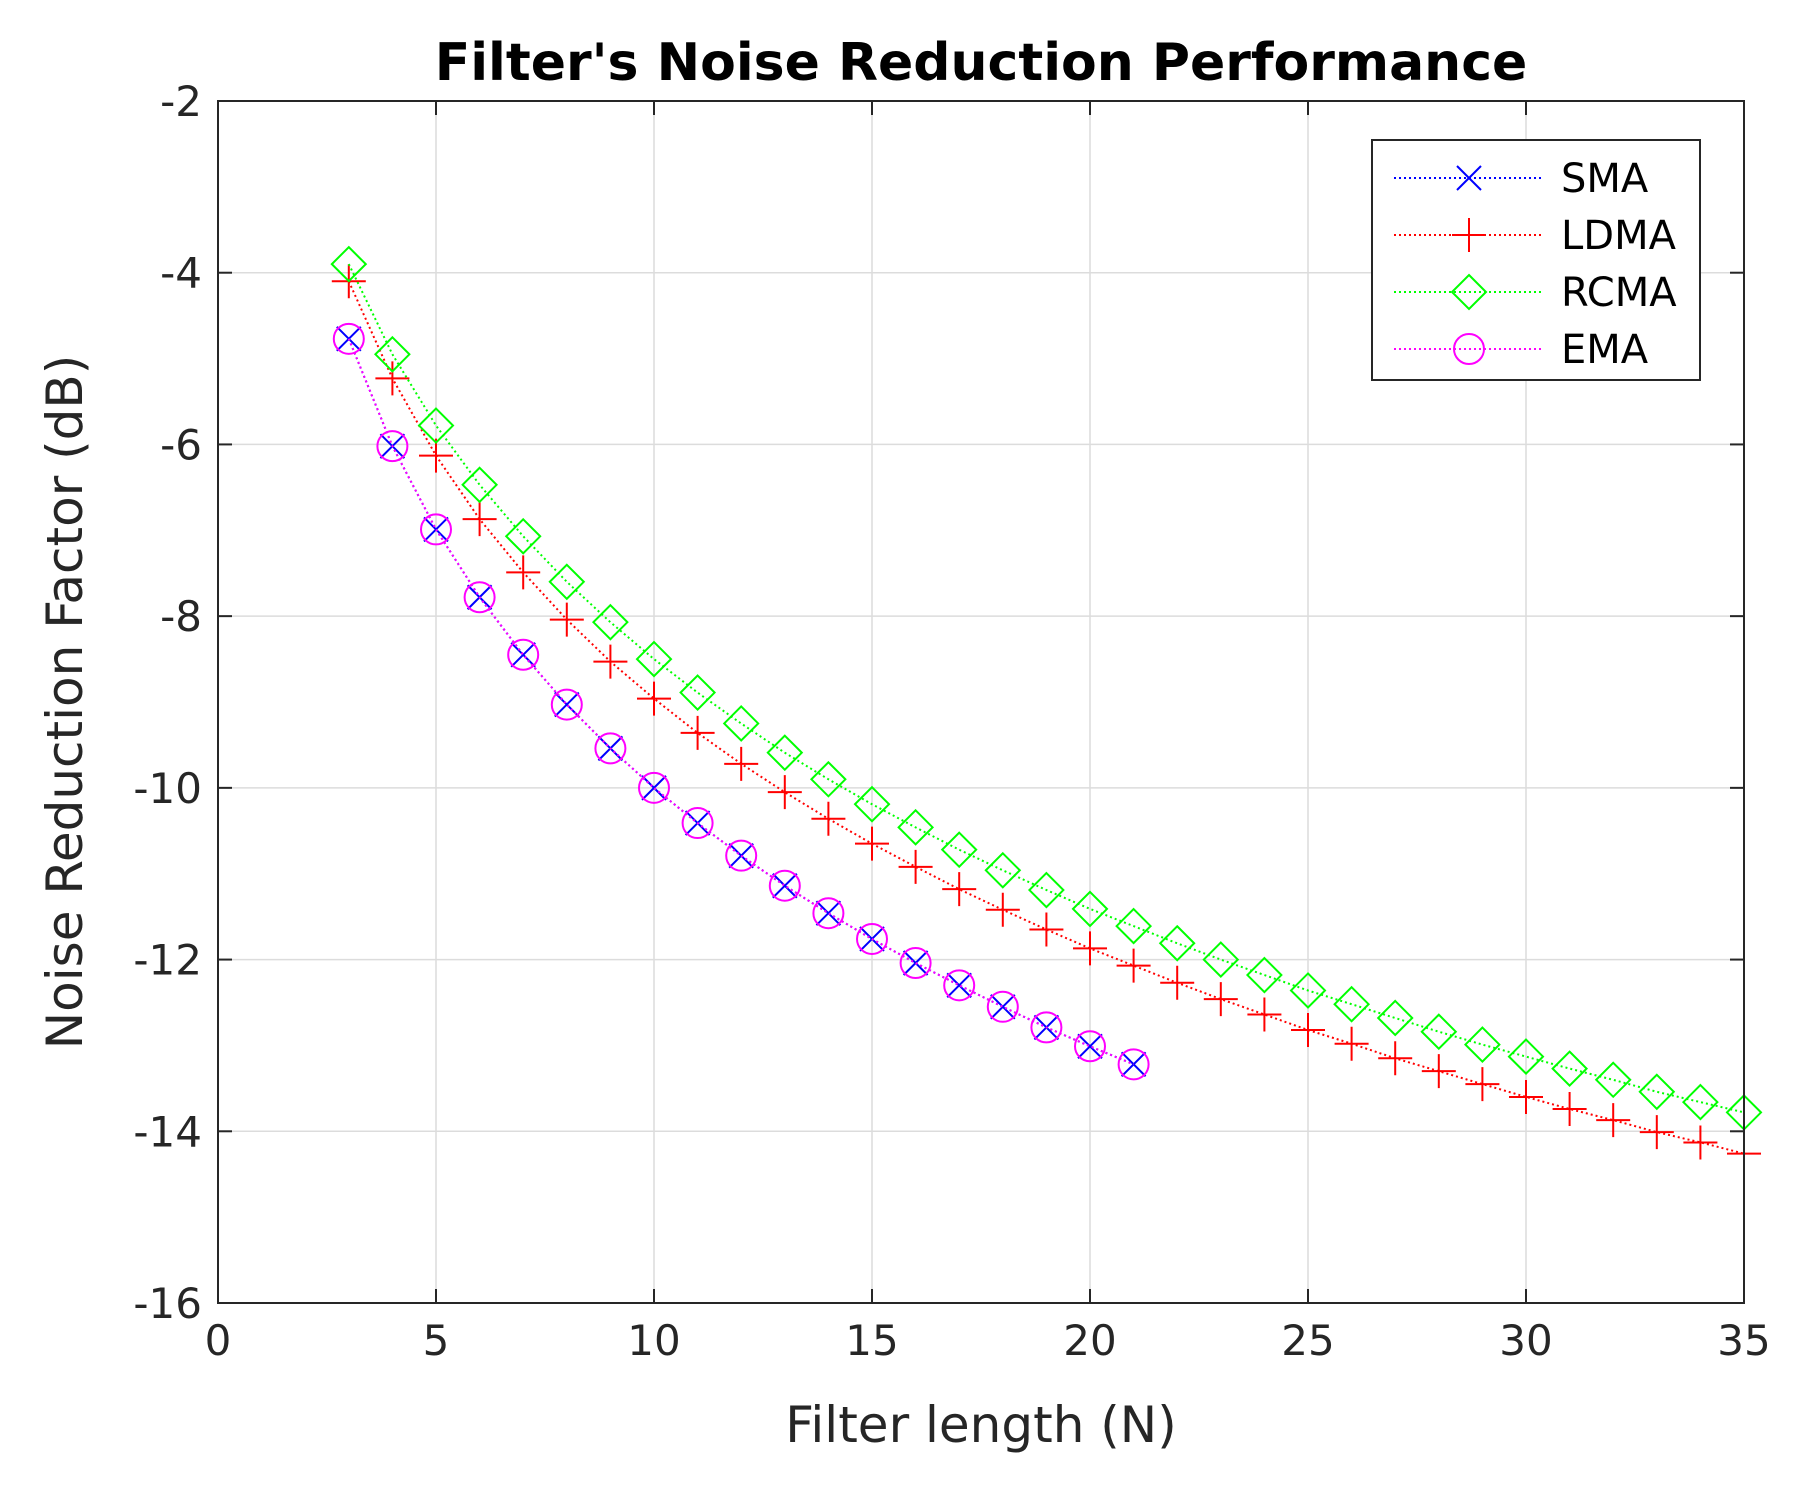  I want to click on x-tick-label: 35, so click(1743, 1340).